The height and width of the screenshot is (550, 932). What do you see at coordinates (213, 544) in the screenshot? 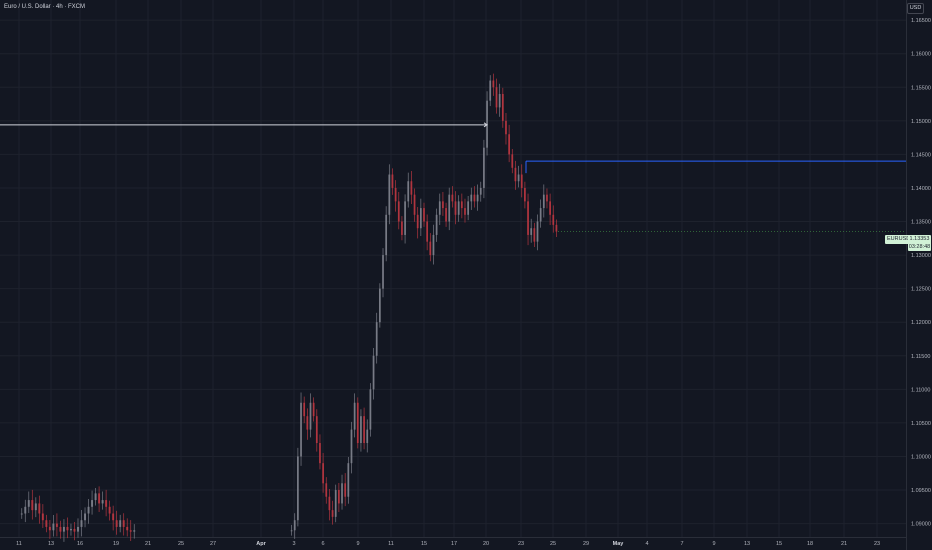
I see `x-tick-label: 27` at bounding box center [213, 544].